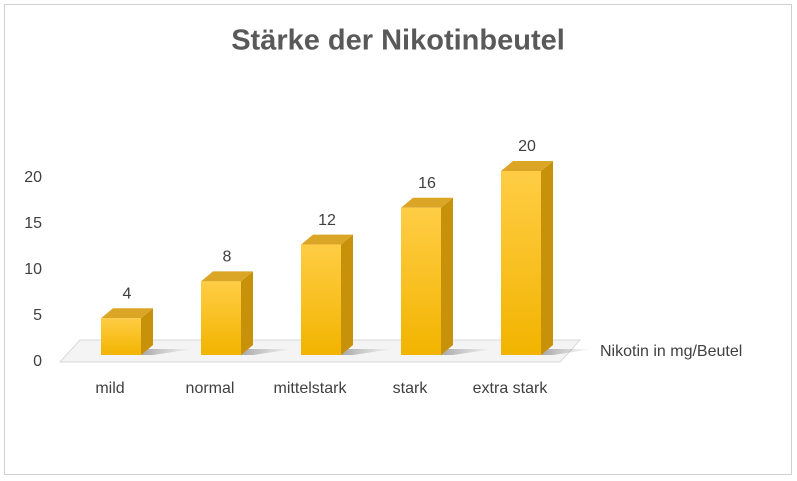 Image resolution: width=797 pixels, height=481 pixels. Describe the element at coordinates (411, 388) in the screenshot. I see `x-tick-label: stark` at that location.